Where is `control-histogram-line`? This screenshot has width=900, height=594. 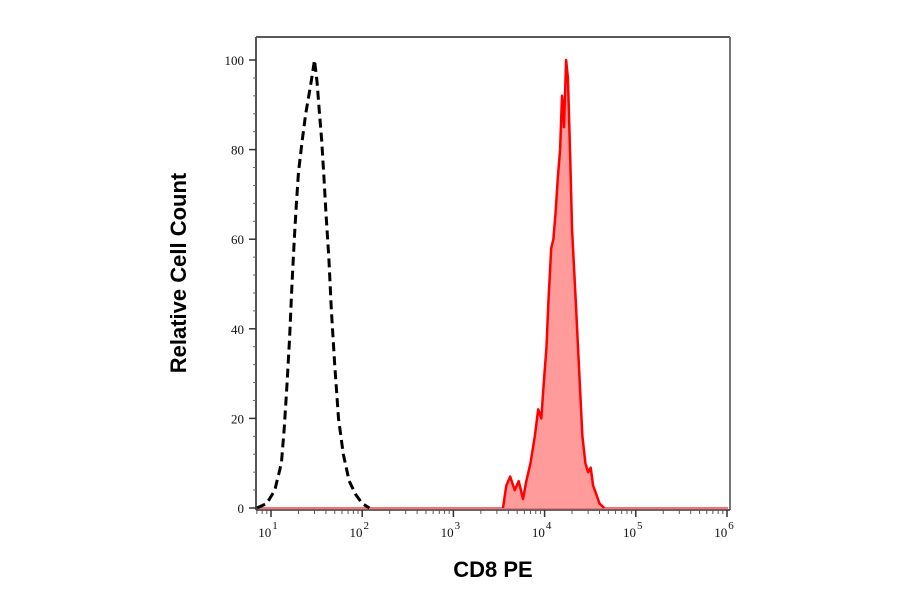 control-histogram-line is located at coordinates (313, 284).